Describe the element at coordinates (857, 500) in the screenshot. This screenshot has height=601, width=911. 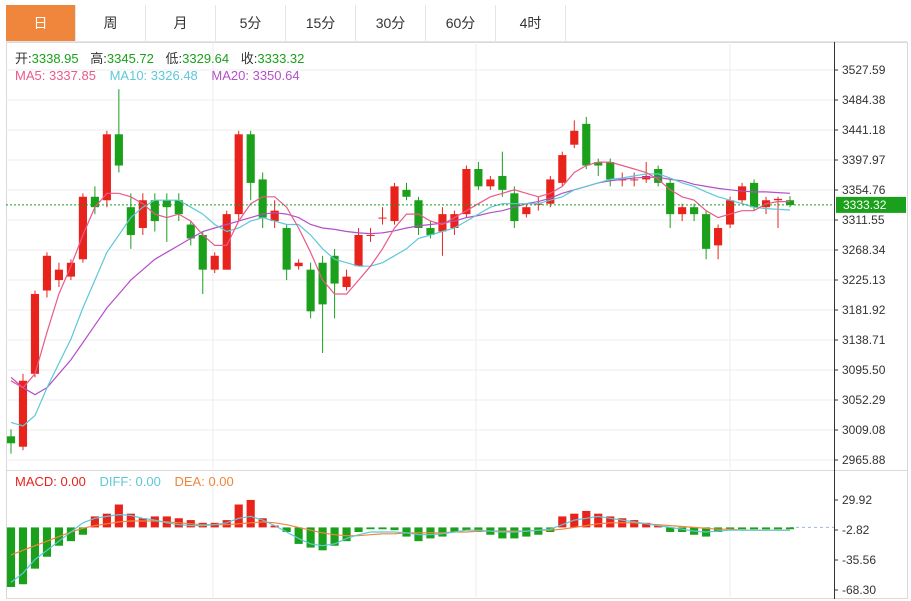
I see `macd-y-tick-label: 29.92` at that location.